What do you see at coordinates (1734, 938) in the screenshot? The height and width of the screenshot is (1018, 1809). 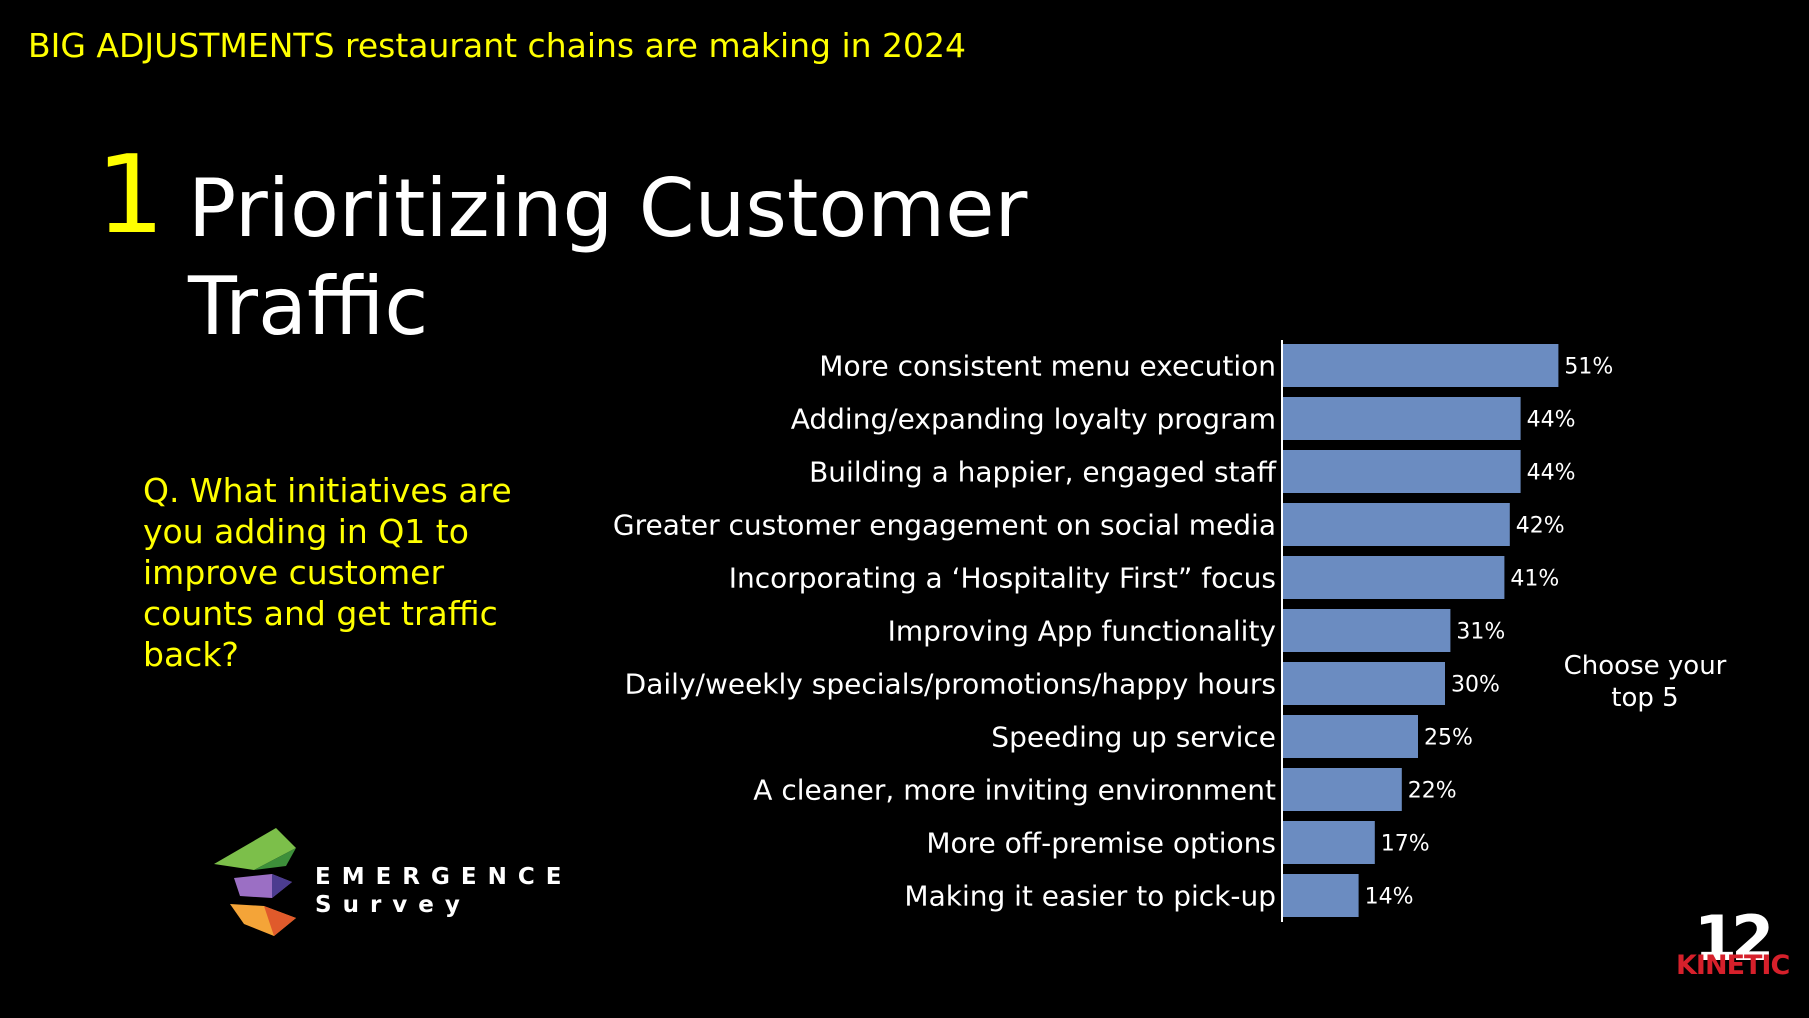 I see `kinetic-number: 12` at bounding box center [1734, 938].